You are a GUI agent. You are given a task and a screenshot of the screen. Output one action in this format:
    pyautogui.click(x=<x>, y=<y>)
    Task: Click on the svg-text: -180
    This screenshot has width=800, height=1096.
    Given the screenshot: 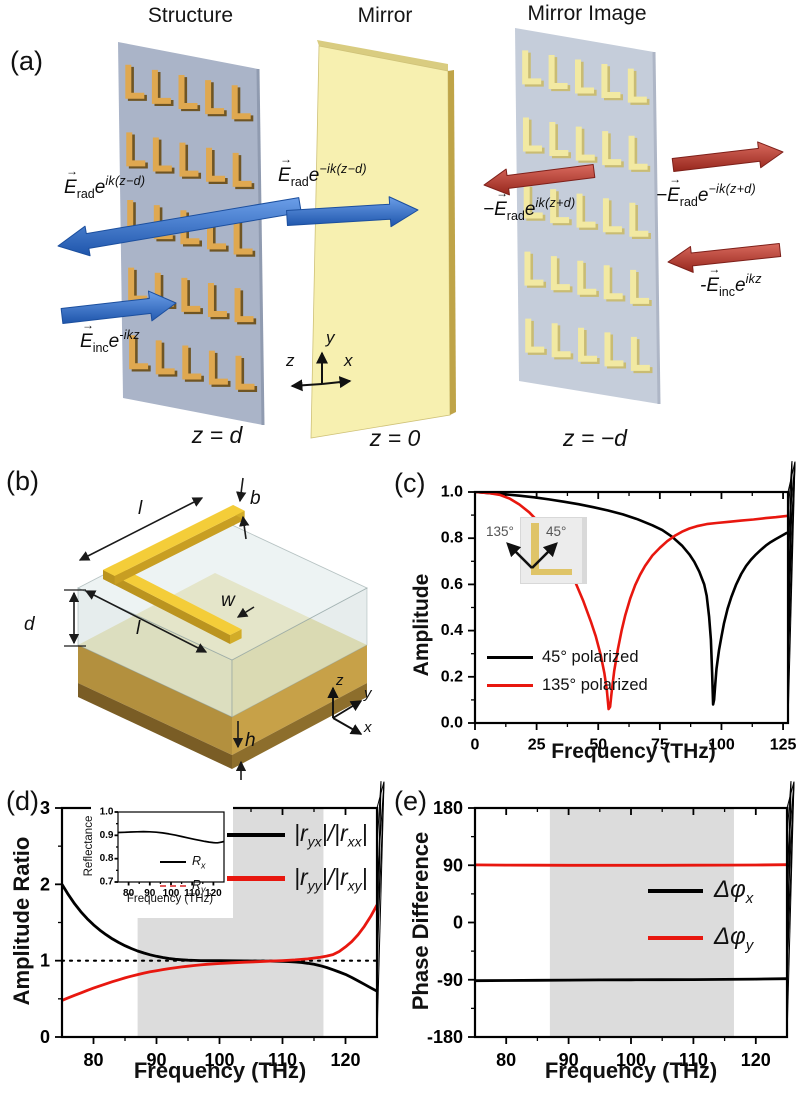 What is the action you would take?
    pyautogui.click(x=445, y=1037)
    